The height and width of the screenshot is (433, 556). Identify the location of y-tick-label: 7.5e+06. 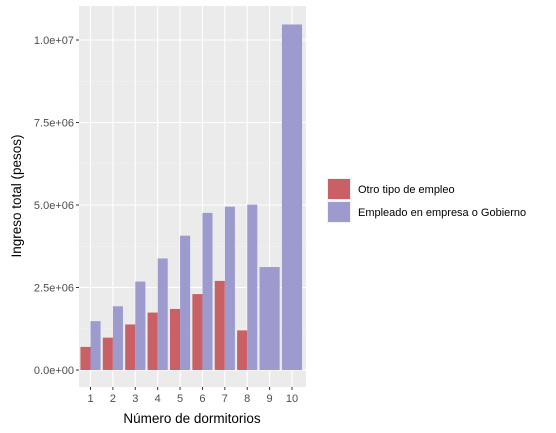
(54, 124).